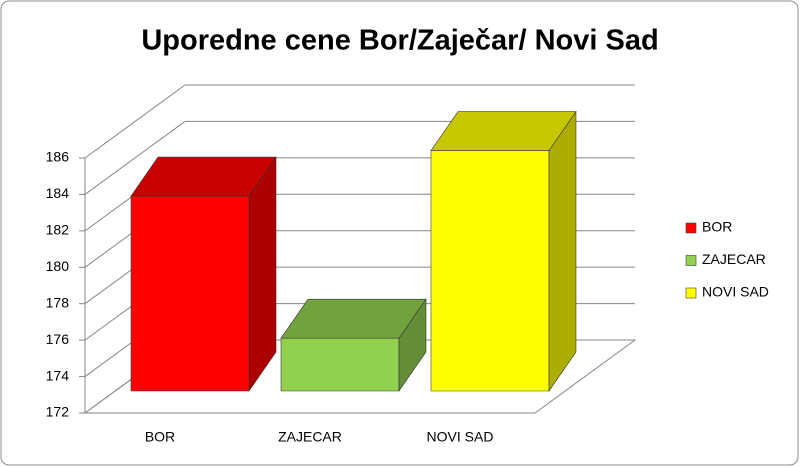  Describe the element at coordinates (58, 266) in the screenshot. I see `y-tick-label: 180` at that location.